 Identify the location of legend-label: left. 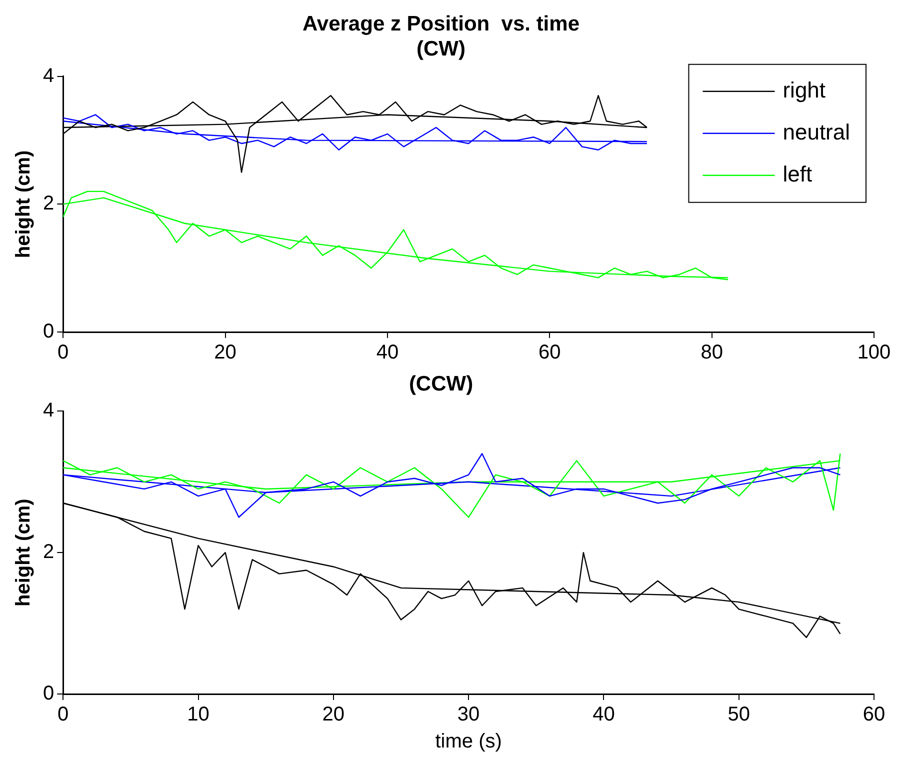
(797, 173).